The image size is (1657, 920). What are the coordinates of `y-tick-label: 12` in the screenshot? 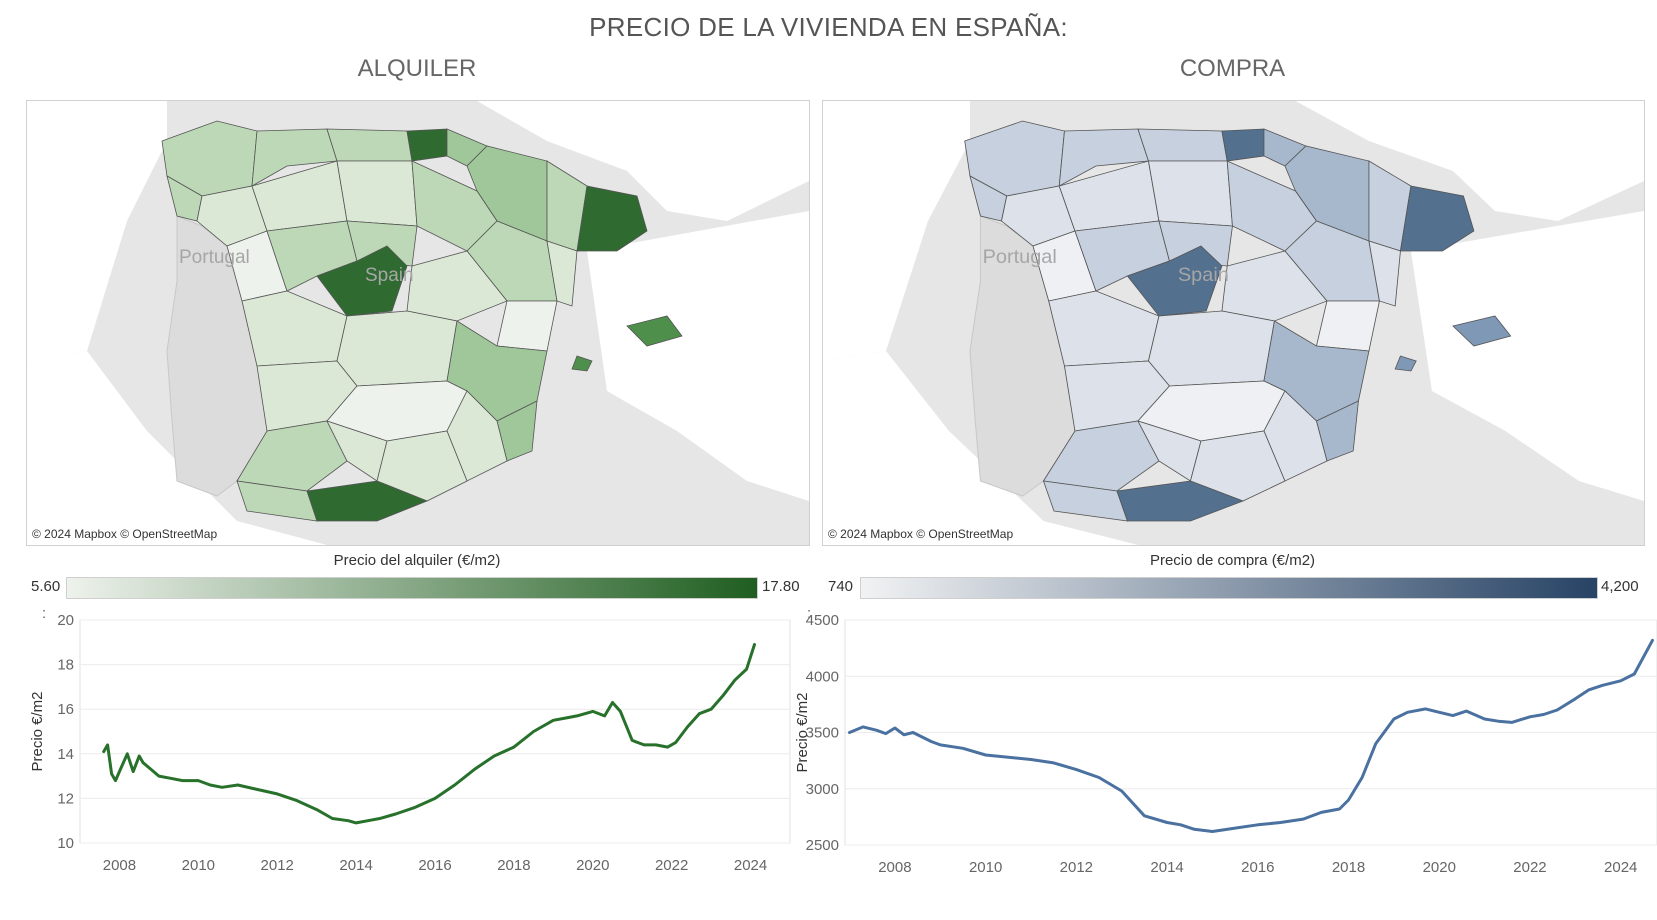 It's located at (65, 798).